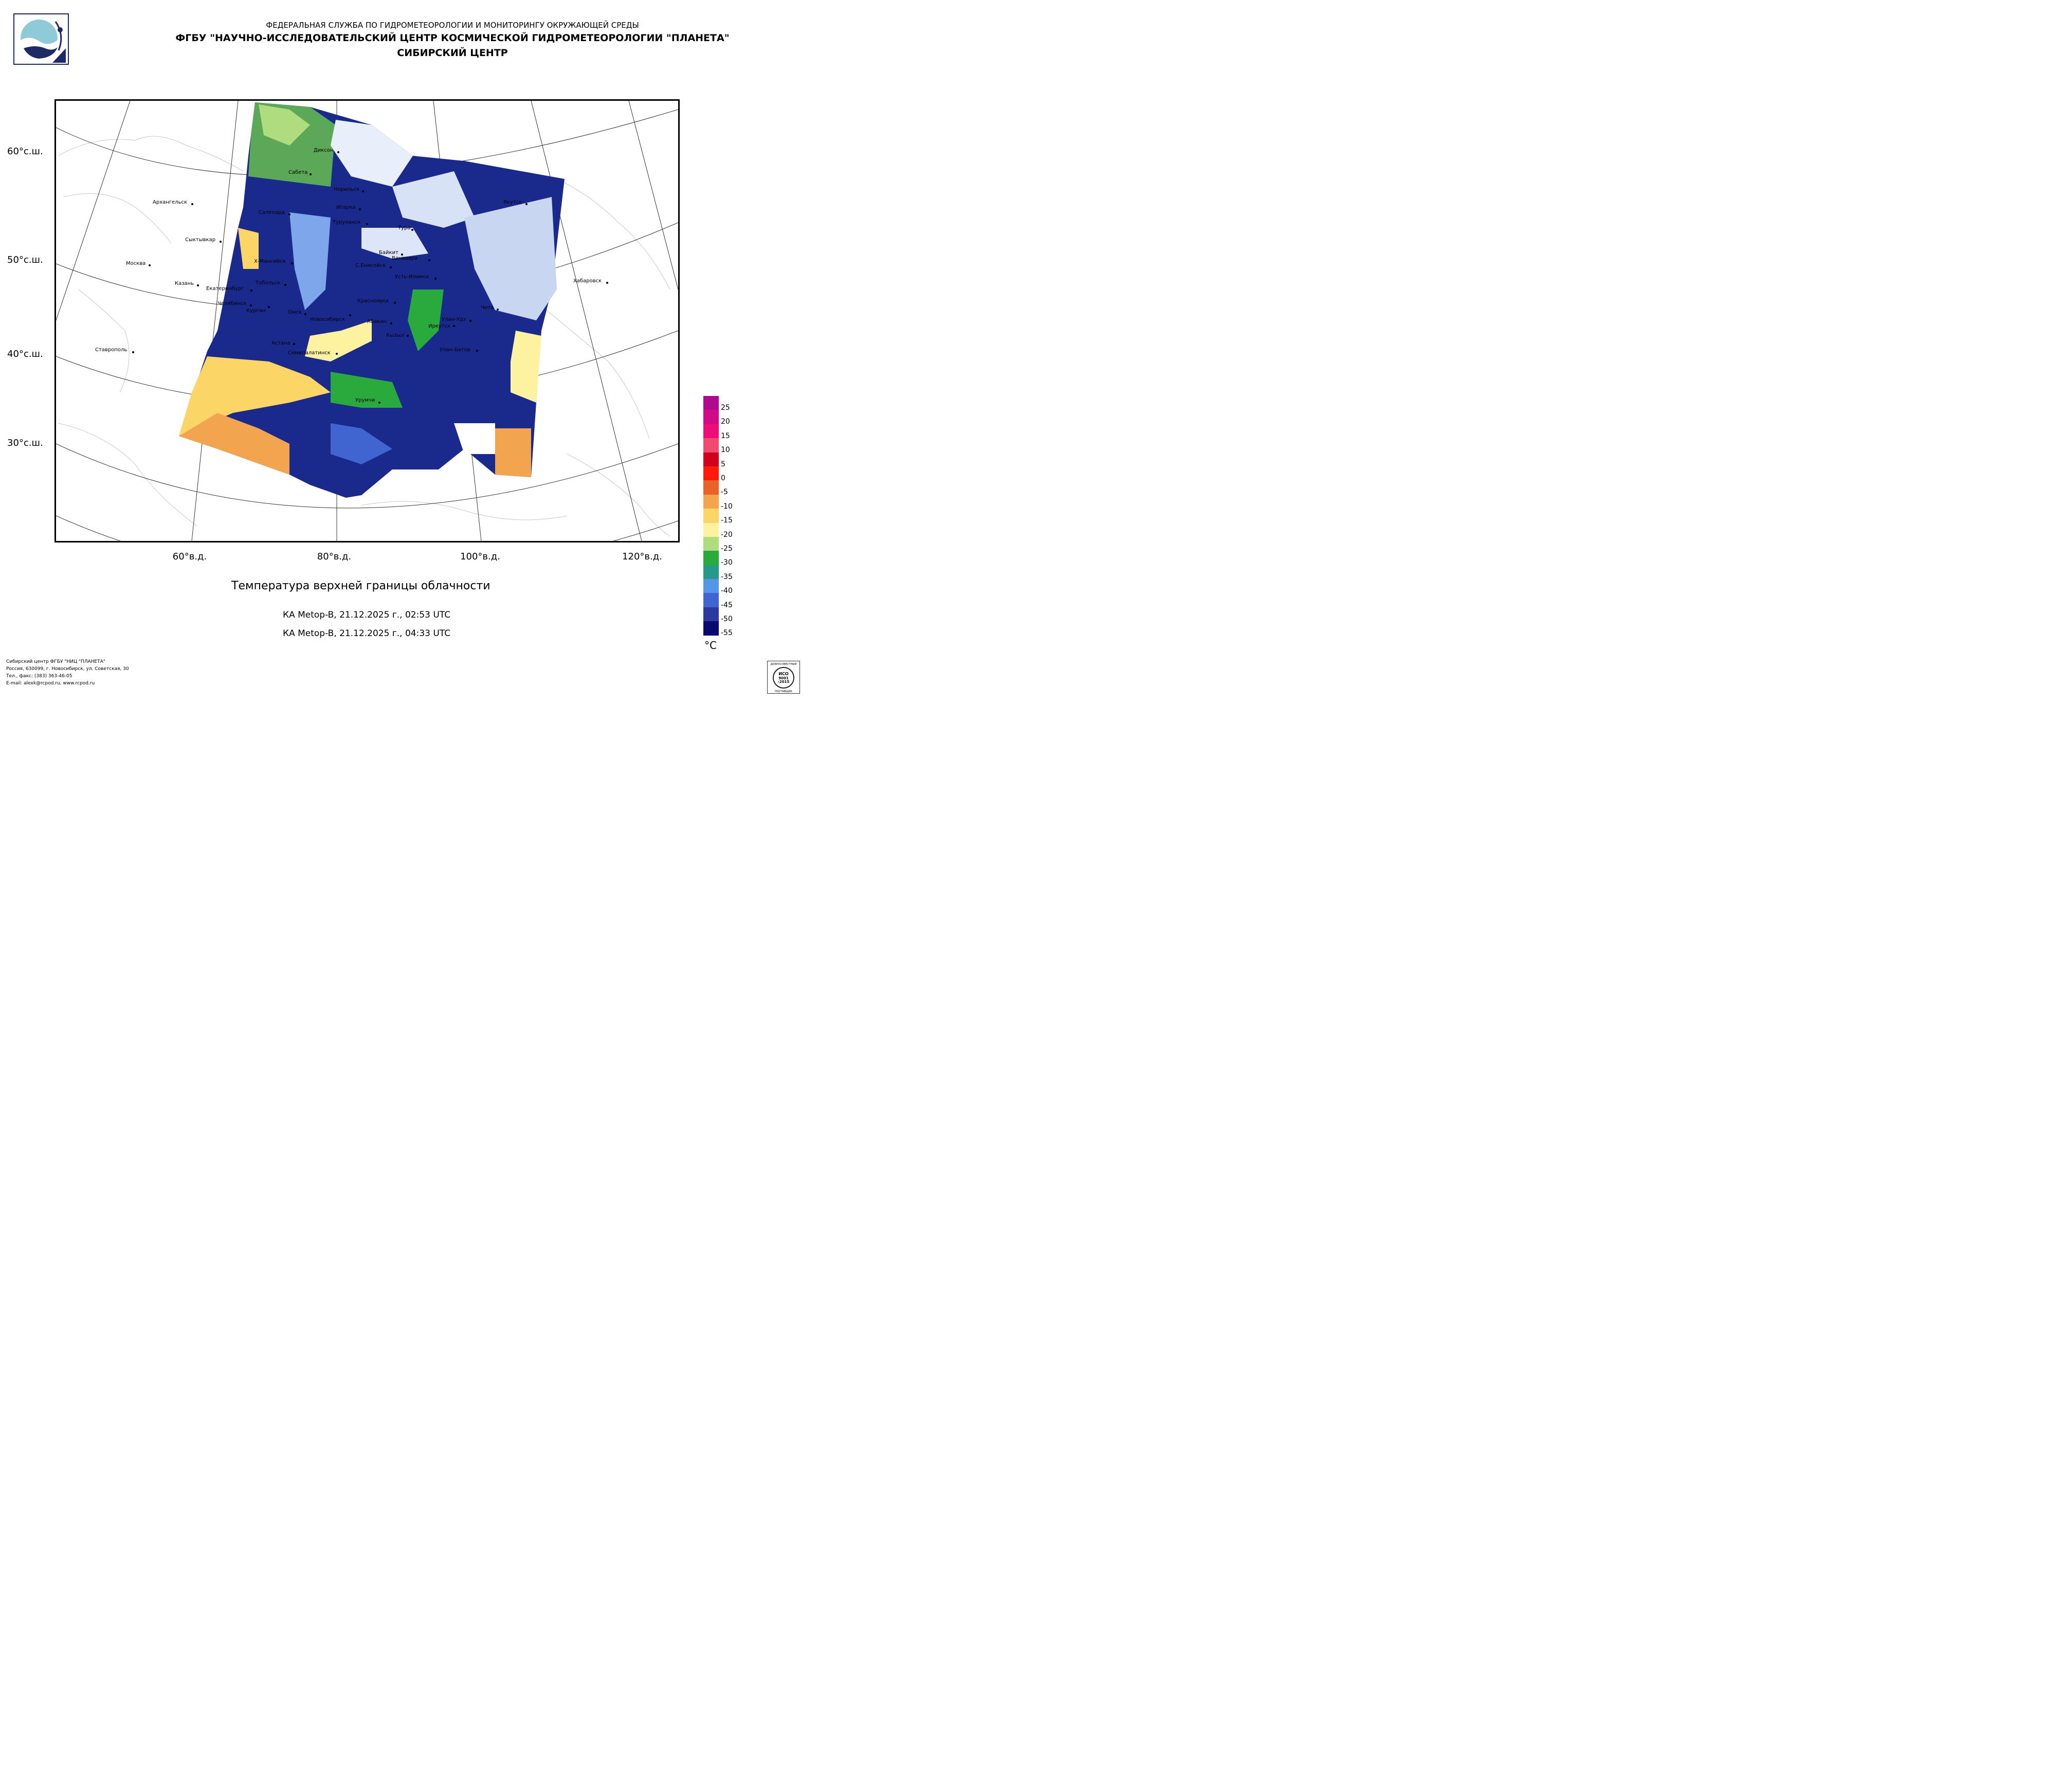  I want to click on city-kyzyl: Кызыл, so click(397, 336).